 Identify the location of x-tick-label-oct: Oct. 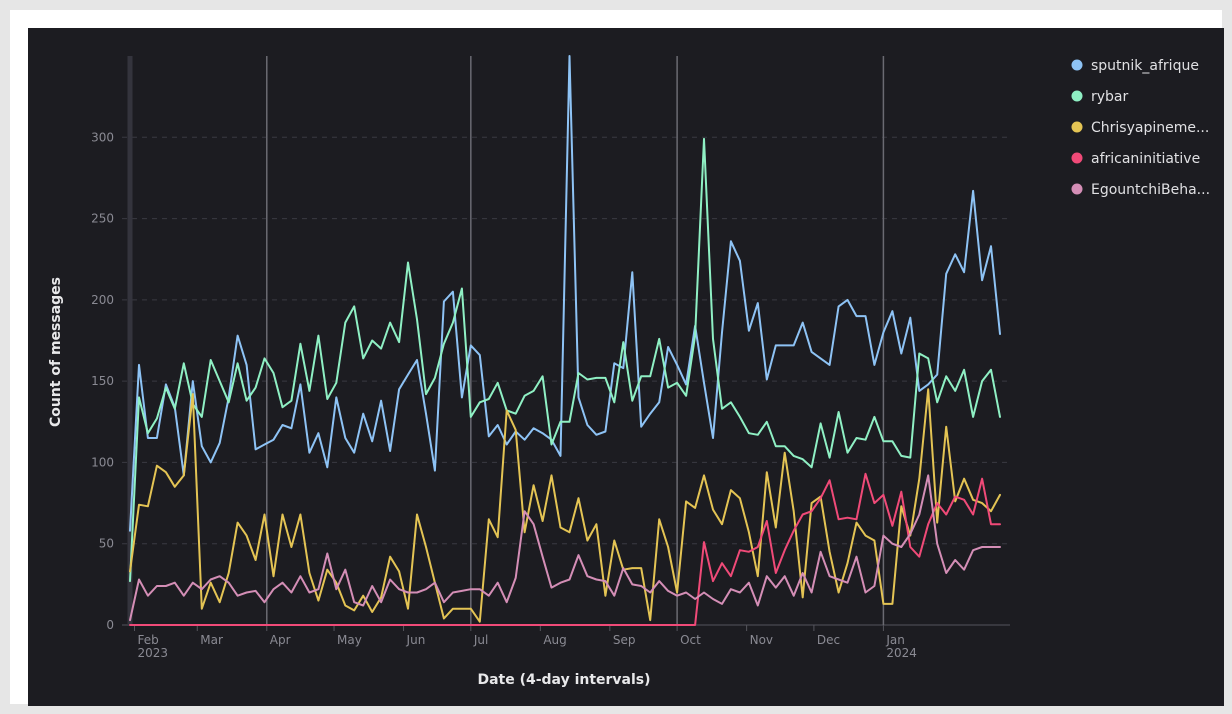
(690, 640).